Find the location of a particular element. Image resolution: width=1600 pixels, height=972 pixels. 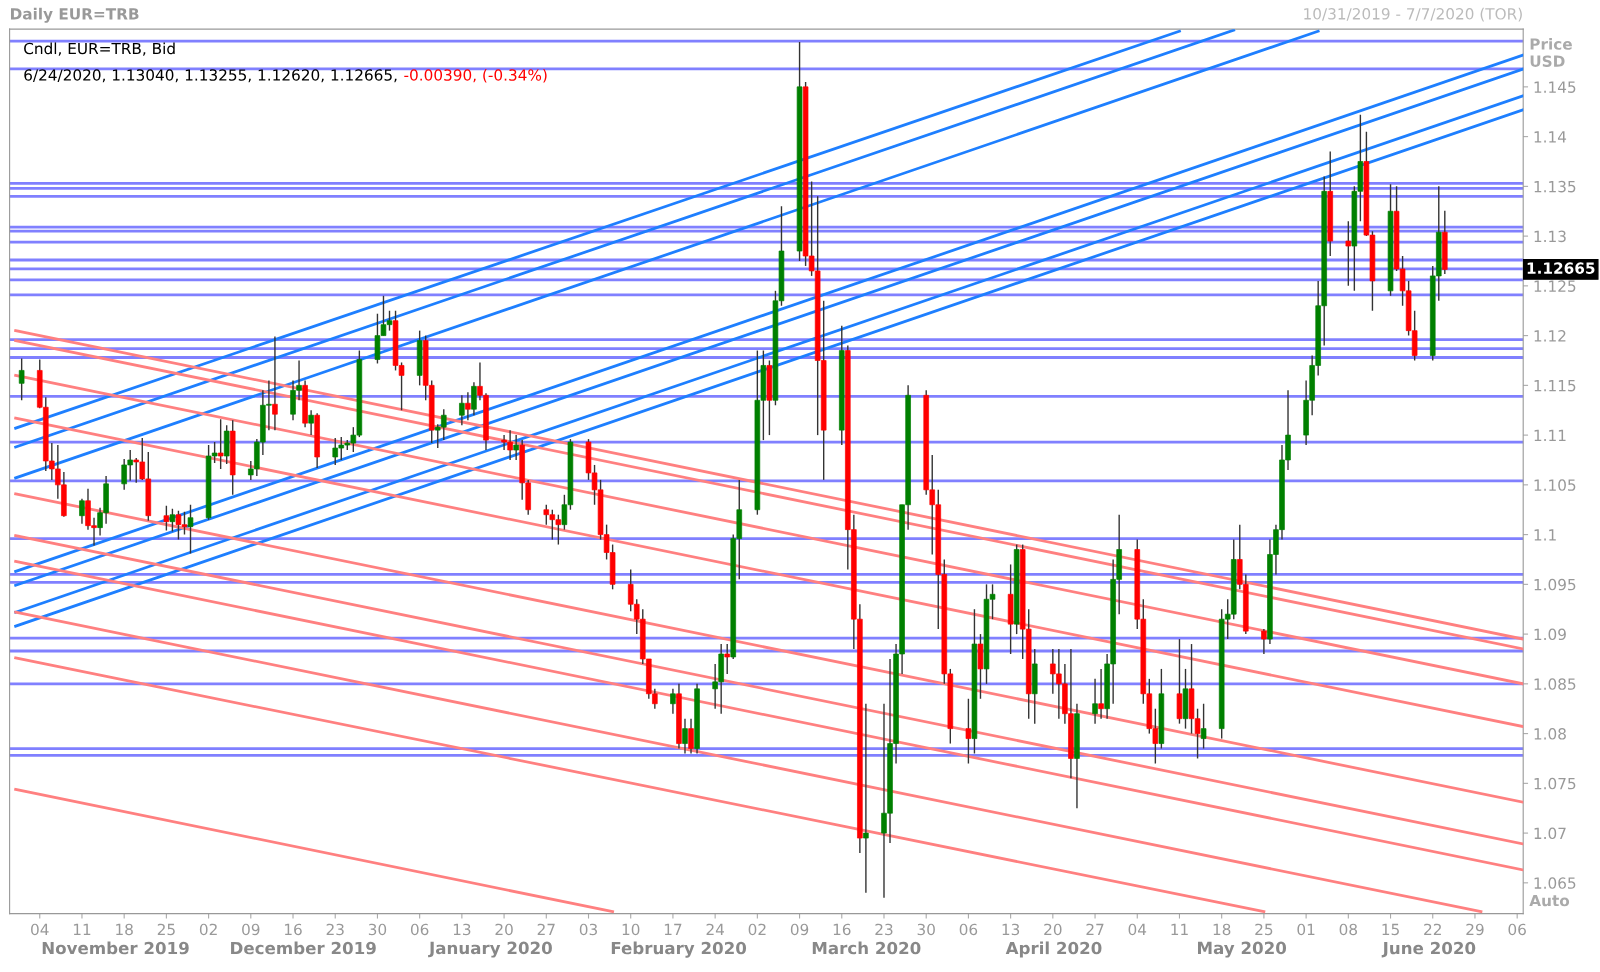

text: December 2019 is located at coordinates (303, 948).